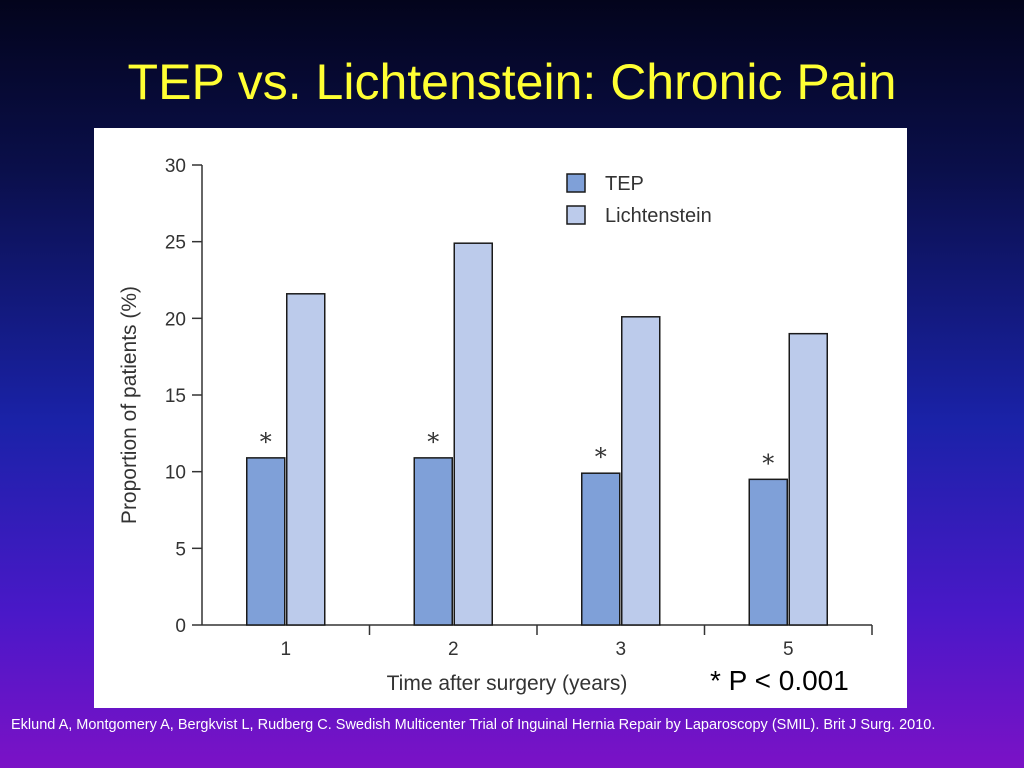 The width and height of the screenshot is (1024, 768). What do you see at coordinates (788, 649) in the screenshot?
I see `x-tick-label: 5` at bounding box center [788, 649].